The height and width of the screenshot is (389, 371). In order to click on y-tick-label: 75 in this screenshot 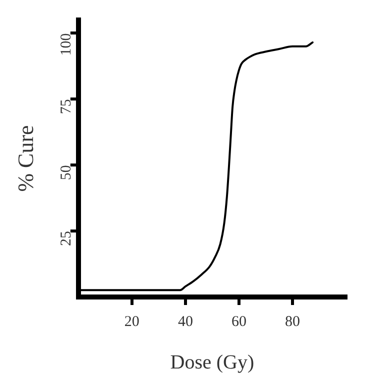, I will do `click(66, 106)`.